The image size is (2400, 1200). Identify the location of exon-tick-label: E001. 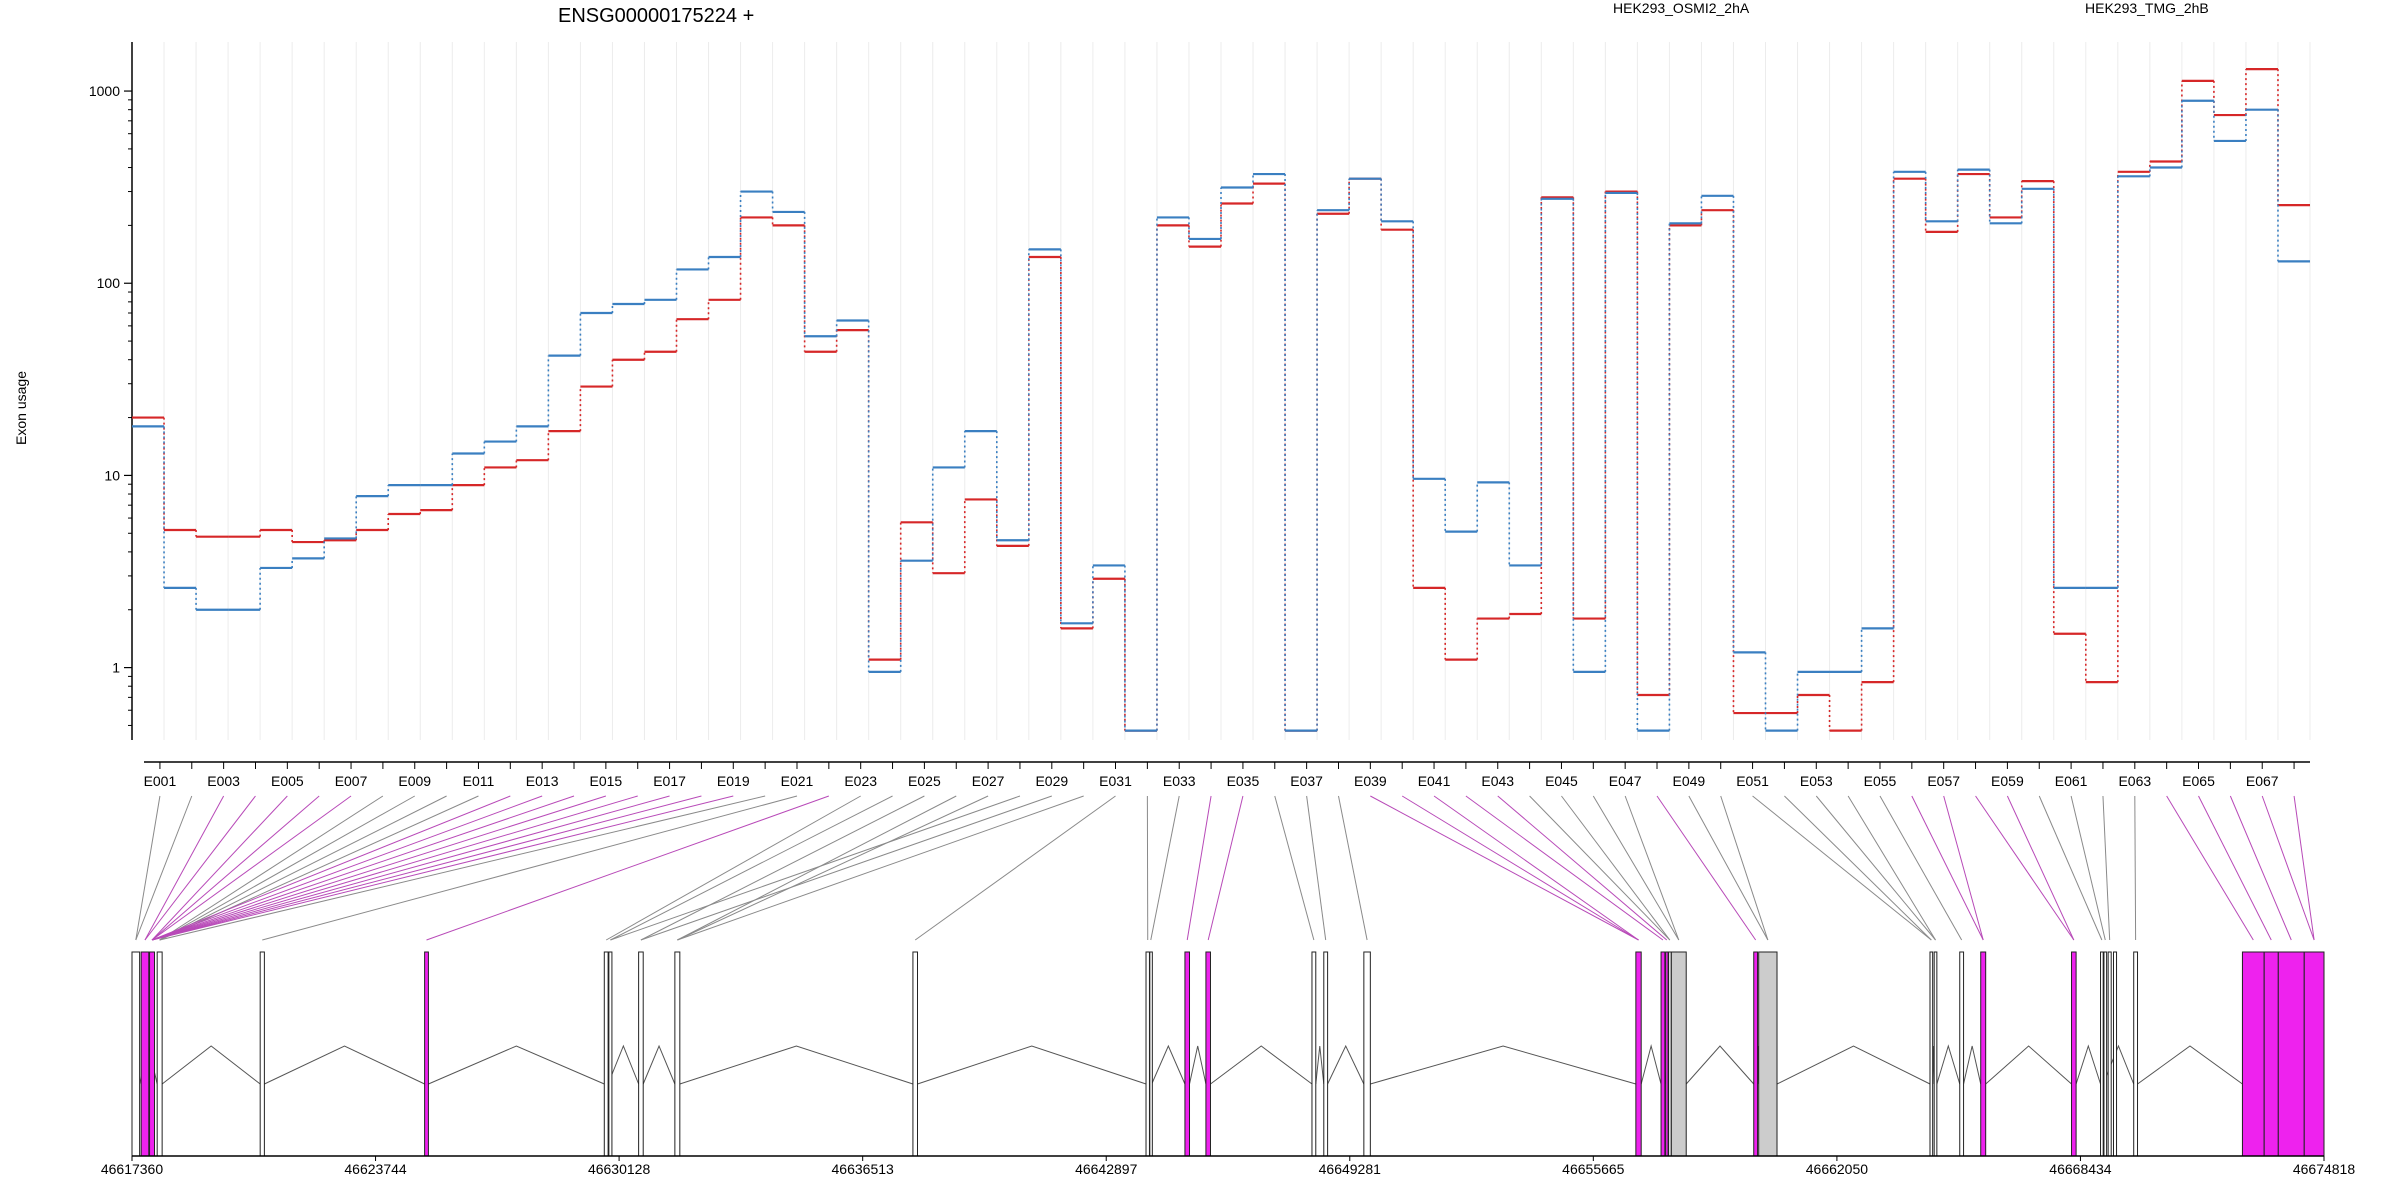
(160, 781).